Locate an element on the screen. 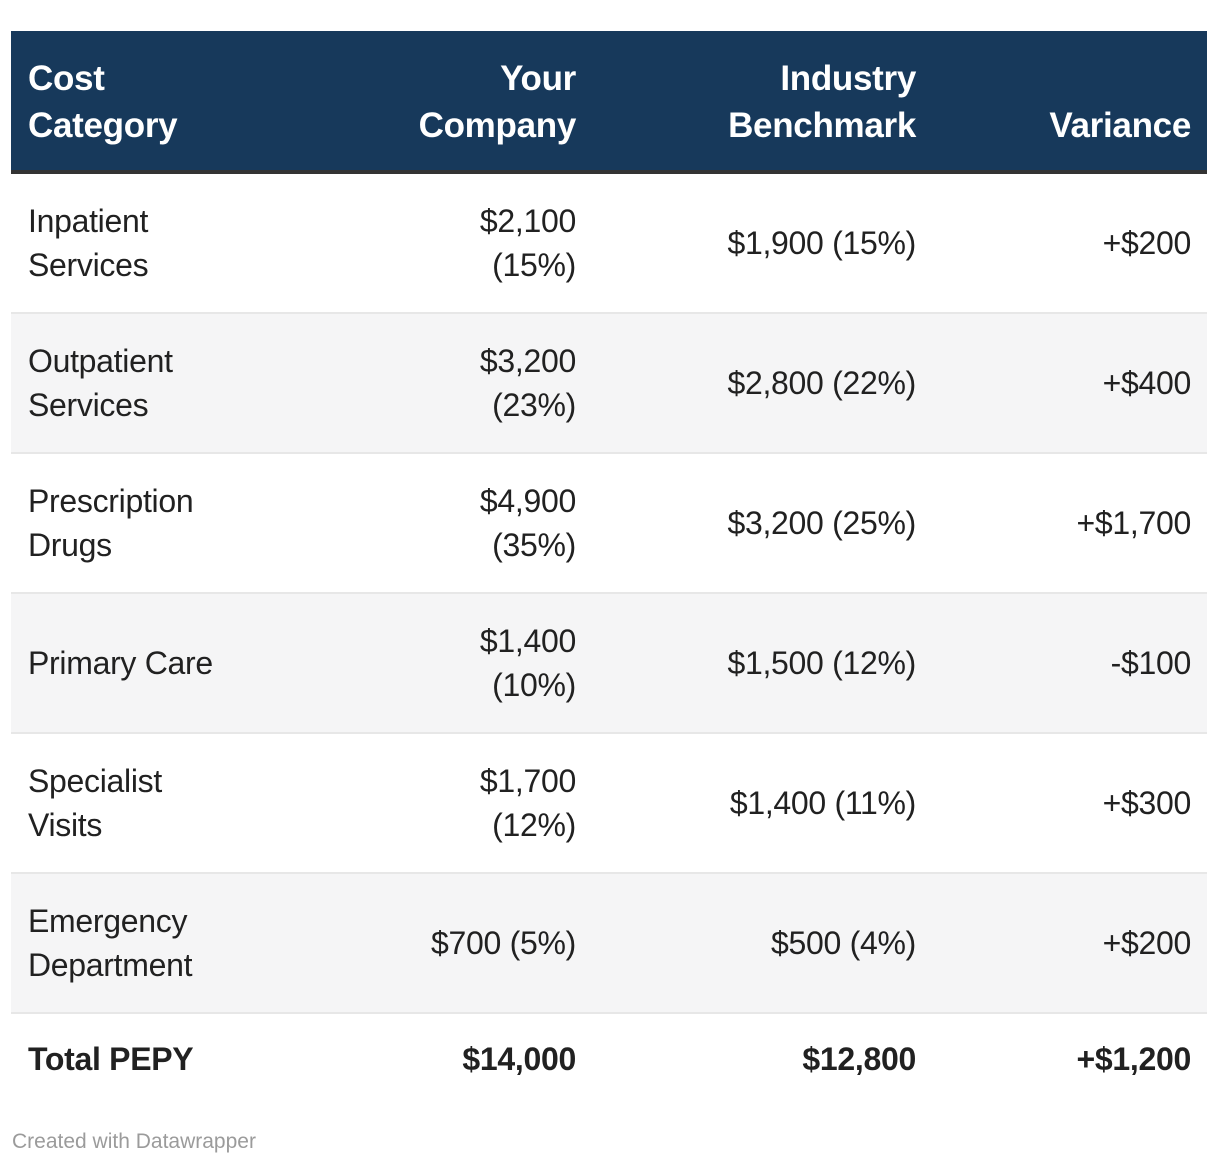  total-row: Total PEPY $14,000 $12,800 +$1,200 is located at coordinates (609, 1058).